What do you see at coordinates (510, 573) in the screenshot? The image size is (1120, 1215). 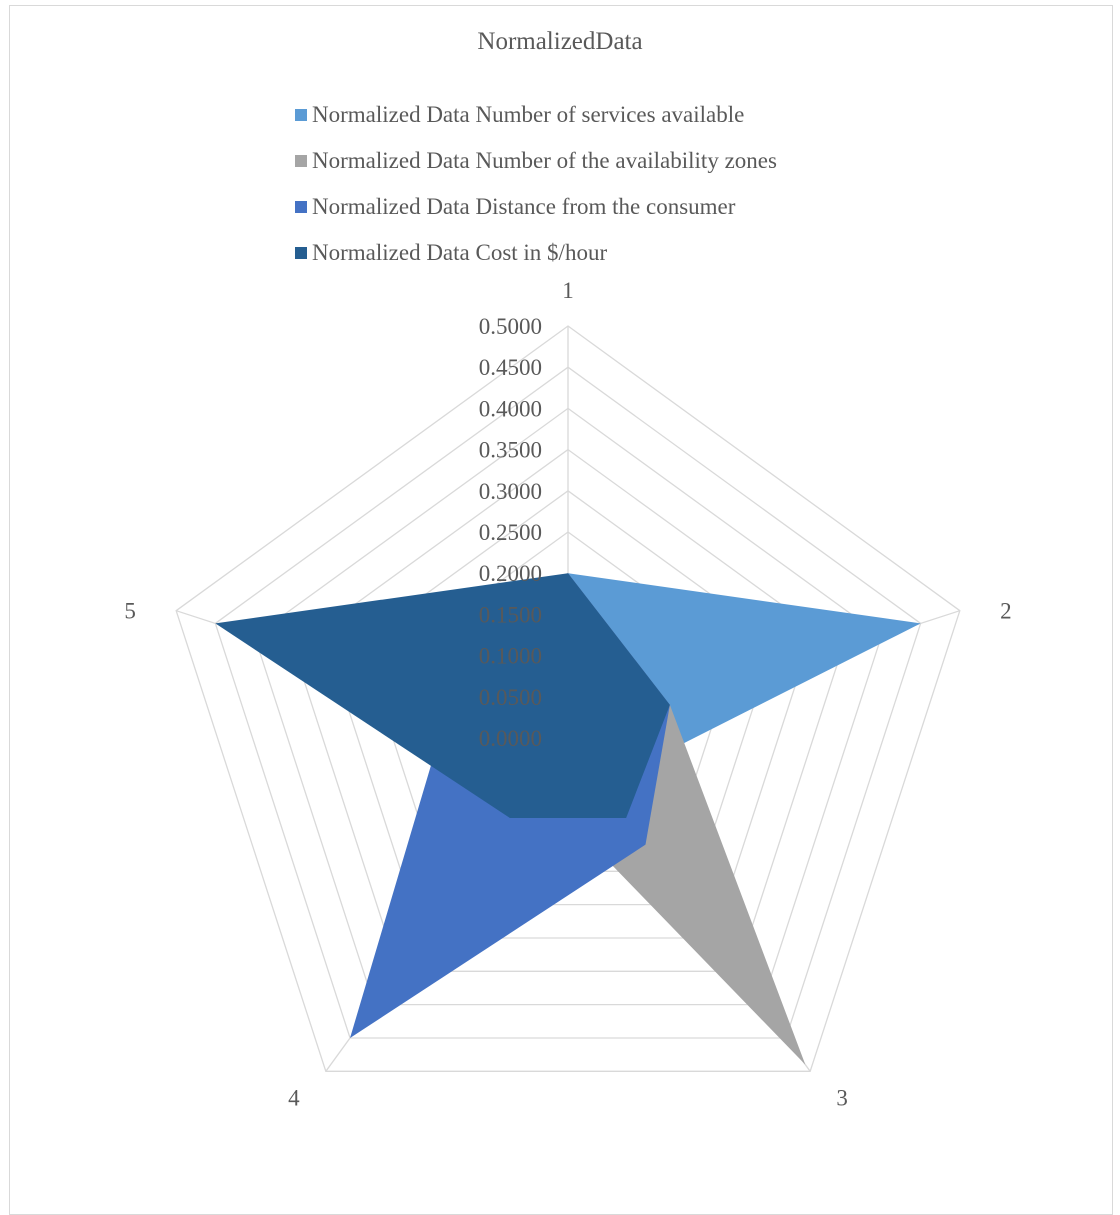 I see `tick-label: 0.2000` at bounding box center [510, 573].